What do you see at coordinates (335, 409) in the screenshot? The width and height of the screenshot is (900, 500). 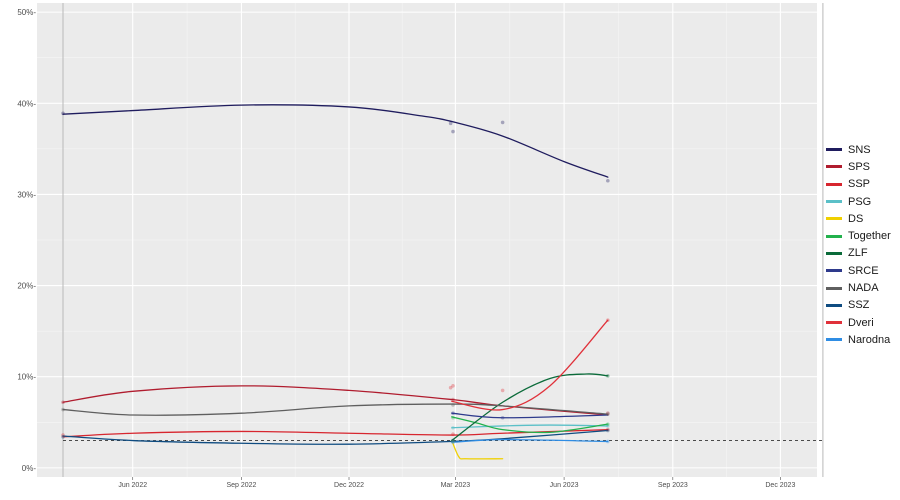 I see `series-line-nada` at bounding box center [335, 409].